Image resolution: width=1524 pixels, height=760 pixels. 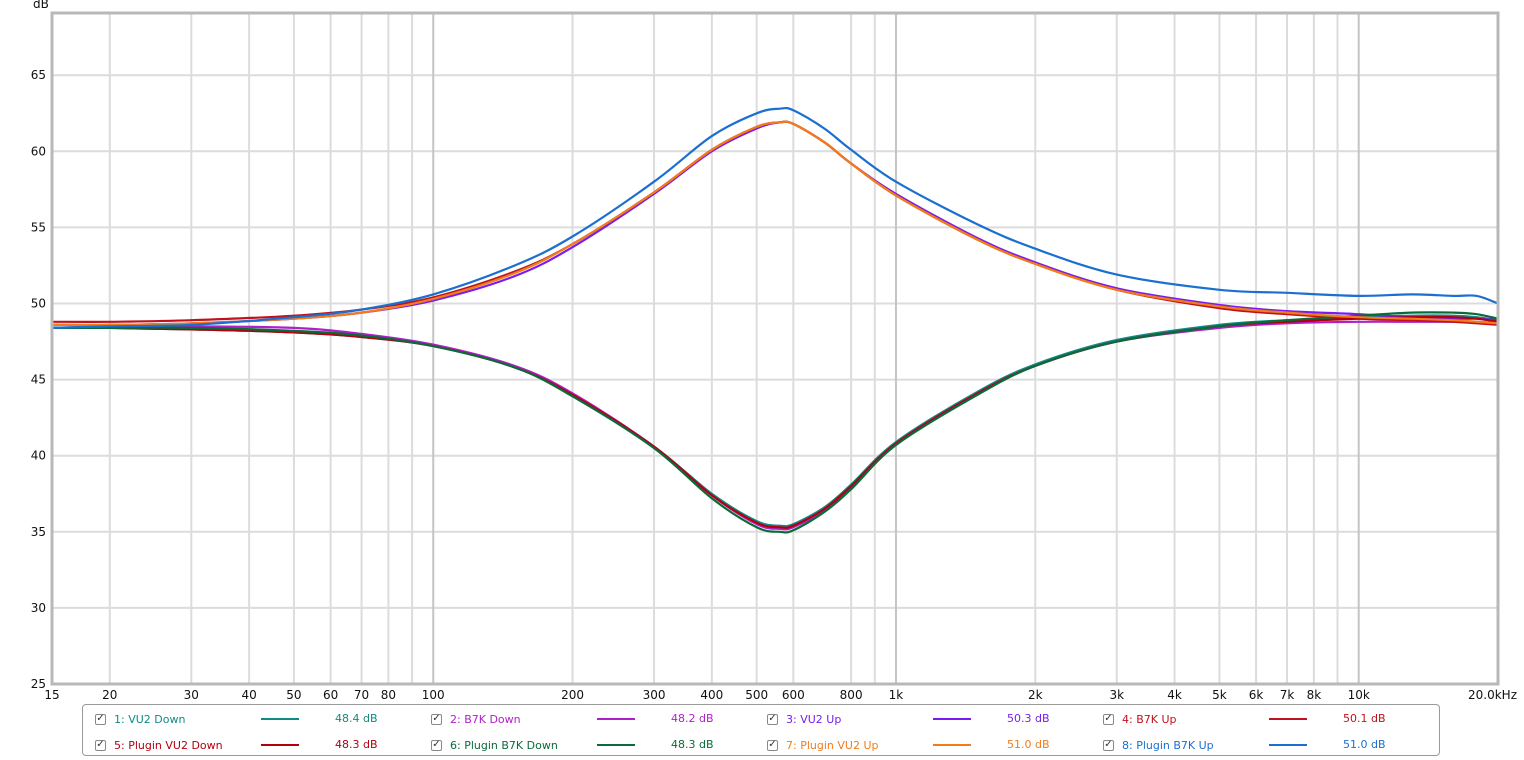 What do you see at coordinates (38, 227) in the screenshot?
I see `y-tick-label: 55` at bounding box center [38, 227].